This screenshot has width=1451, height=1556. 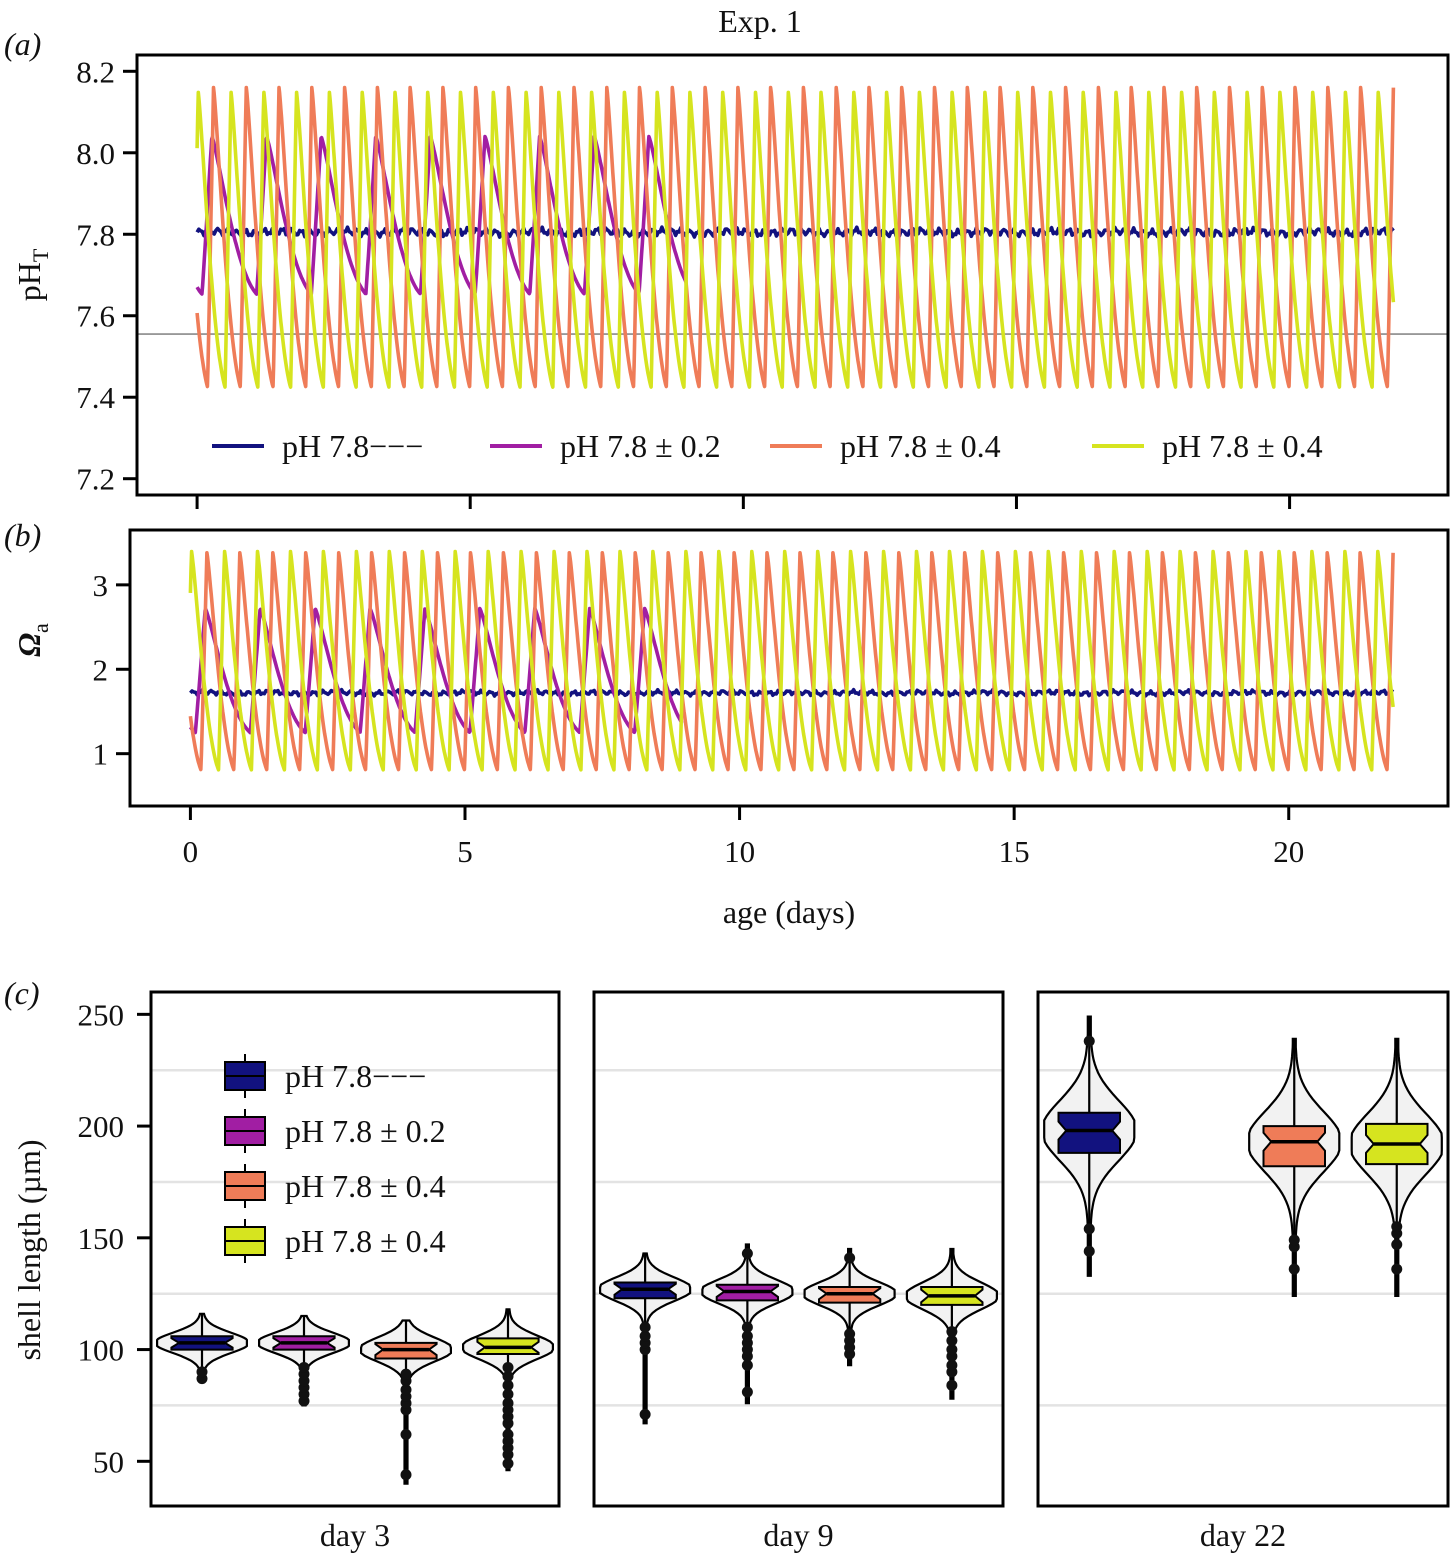 I want to click on facet-day-9: day 9, so click(x=798, y=1271).